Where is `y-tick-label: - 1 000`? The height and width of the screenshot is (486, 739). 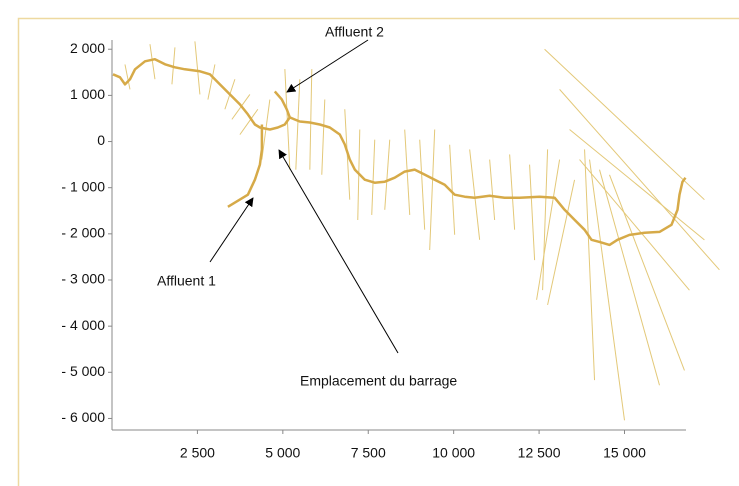 y-tick-label: - 1 000 is located at coordinates (83, 186).